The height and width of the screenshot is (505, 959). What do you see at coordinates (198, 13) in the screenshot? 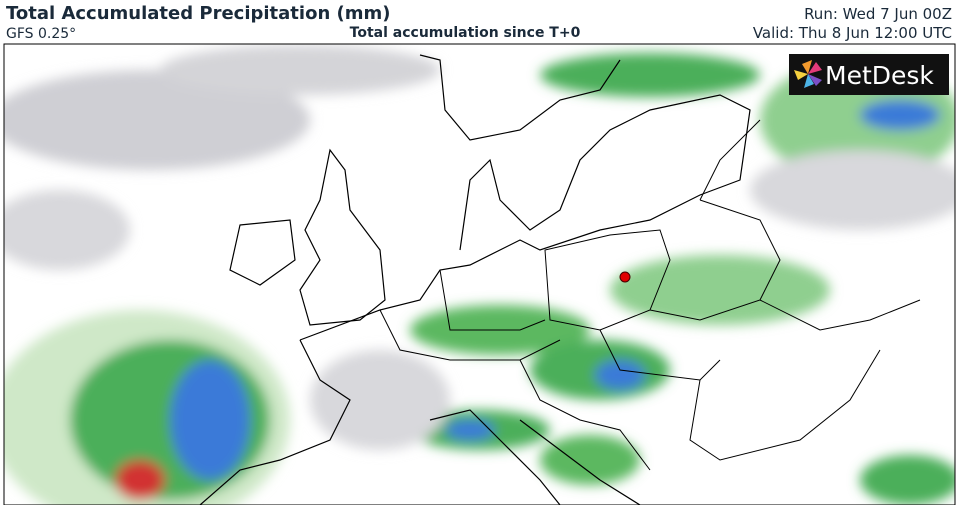
I see `title: Total Accumulated Precipitation (mm)` at bounding box center [198, 13].